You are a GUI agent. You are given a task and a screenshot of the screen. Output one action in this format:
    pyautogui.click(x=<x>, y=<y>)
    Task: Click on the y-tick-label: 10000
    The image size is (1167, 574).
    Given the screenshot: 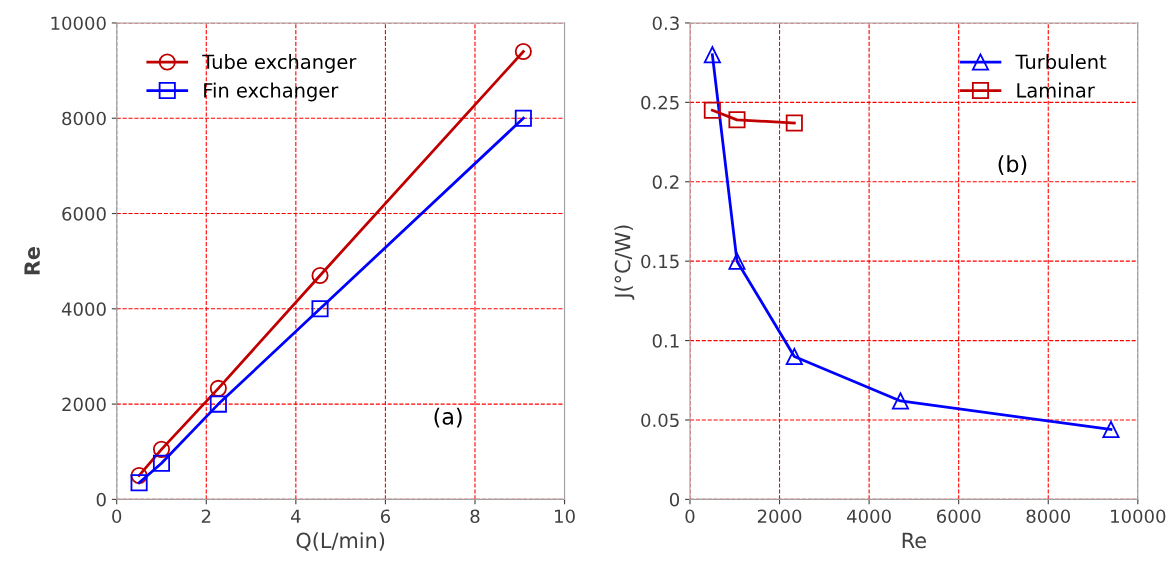 What is the action you would take?
    pyautogui.click(x=78, y=23)
    